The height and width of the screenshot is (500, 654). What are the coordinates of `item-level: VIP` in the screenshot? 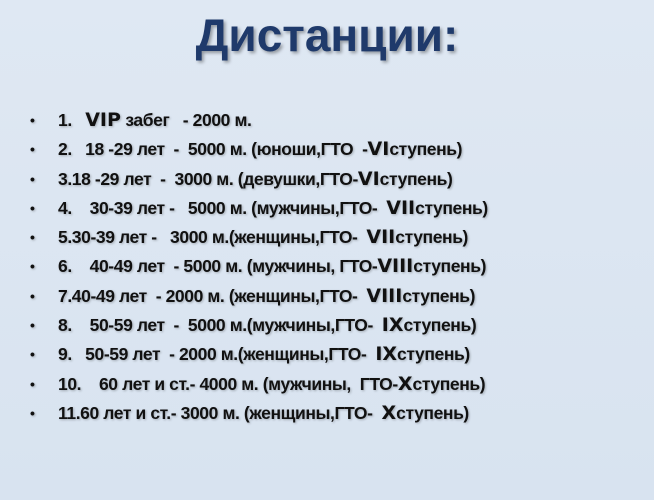 It's located at (103, 120).